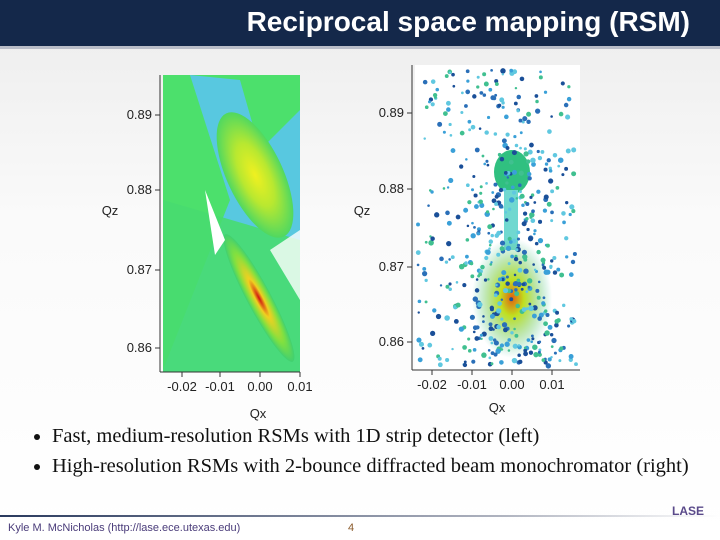 This screenshot has width=720, height=540. Describe the element at coordinates (139, 269) in the screenshot. I see `y-tick-label: 0.87` at that location.